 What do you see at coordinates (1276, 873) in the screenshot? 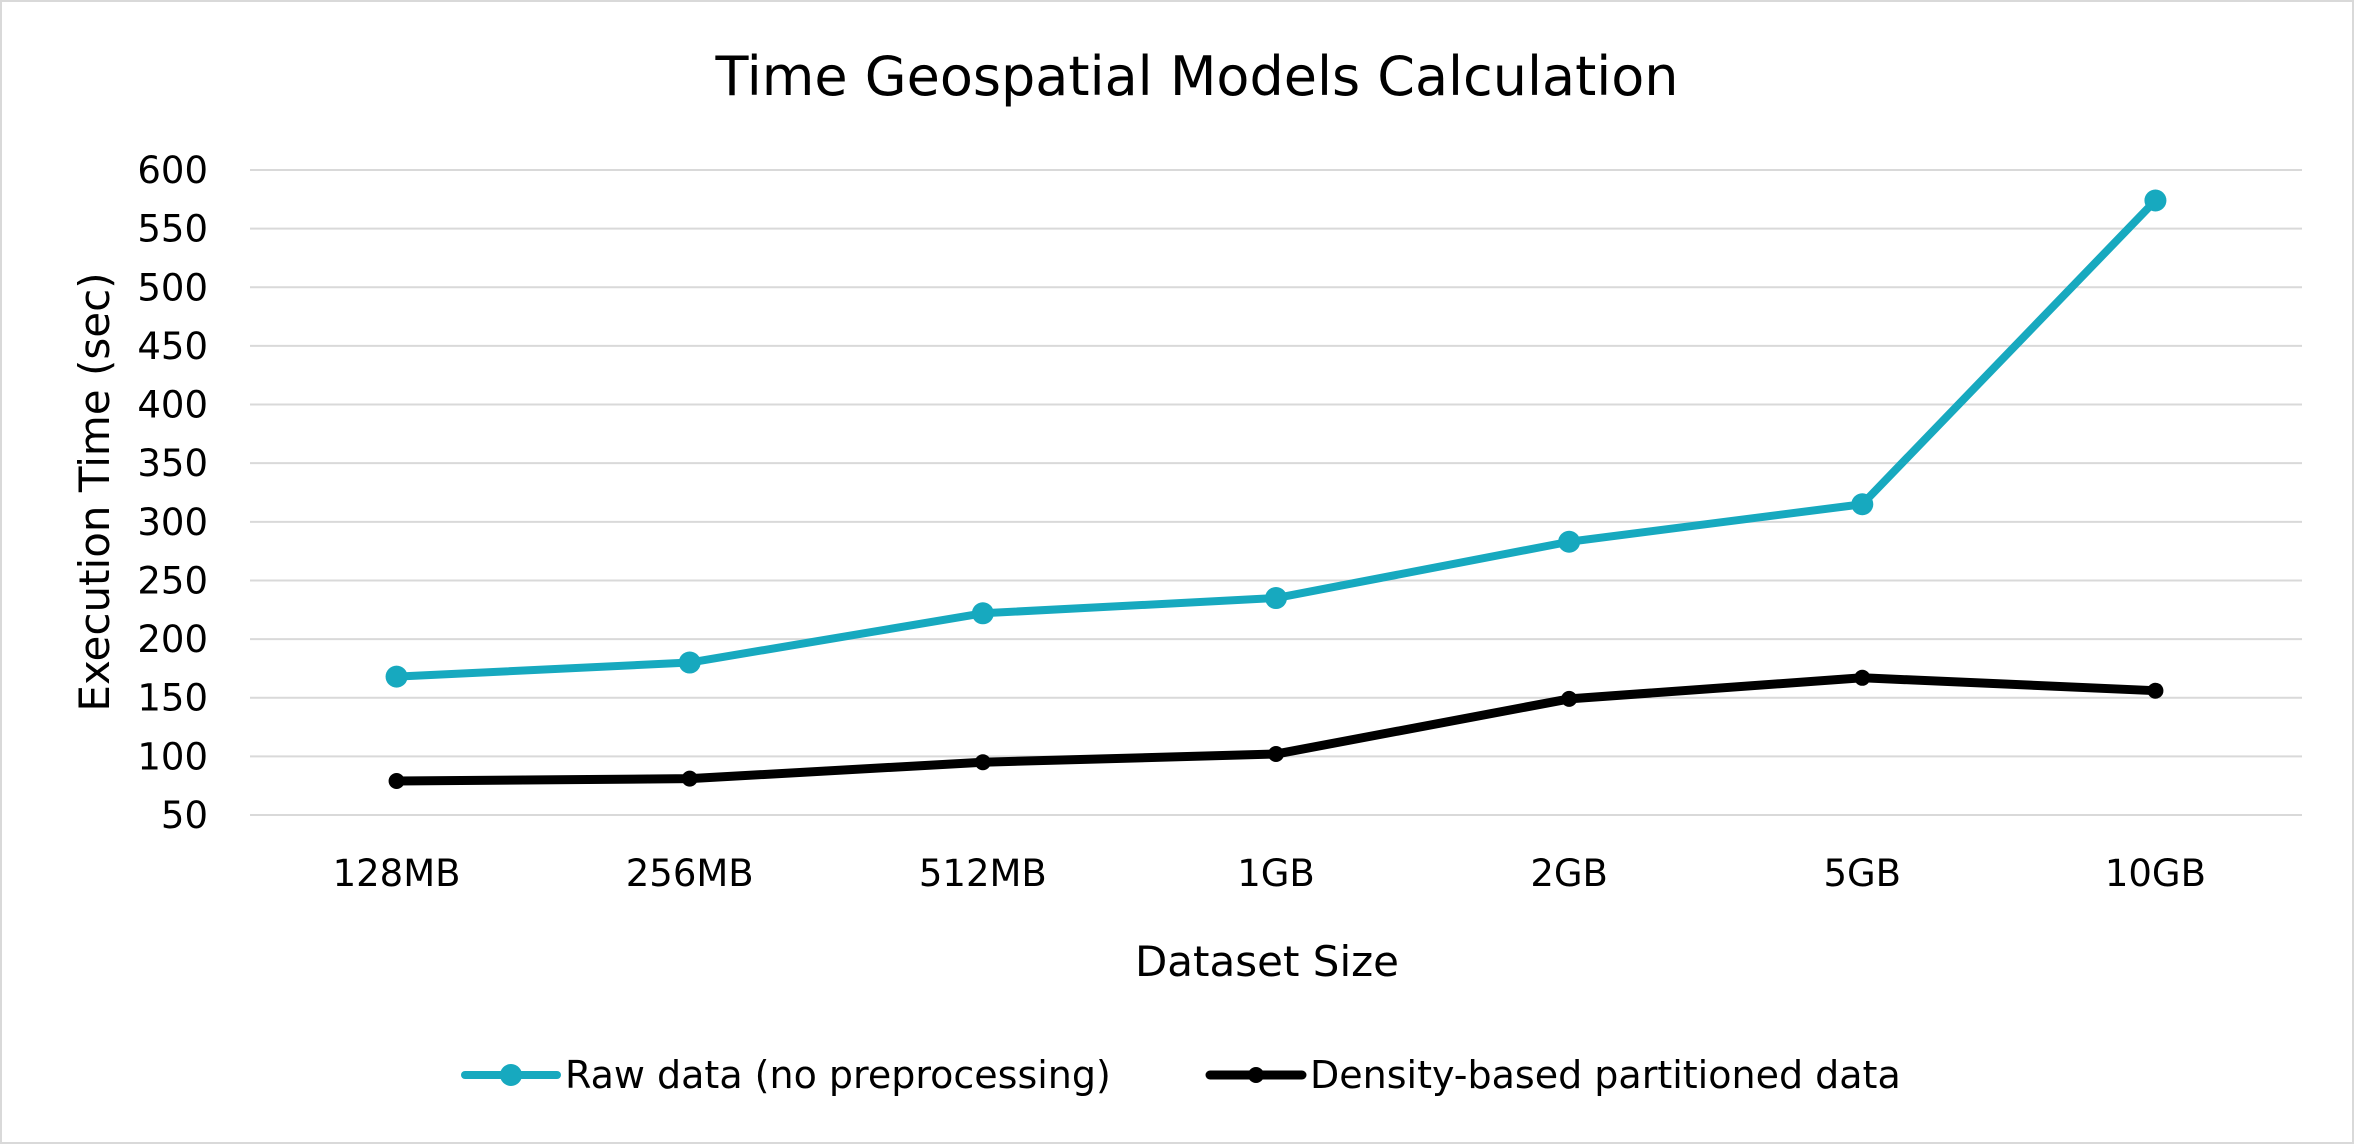
I see `x-tick-label: 1GB` at bounding box center [1276, 873].